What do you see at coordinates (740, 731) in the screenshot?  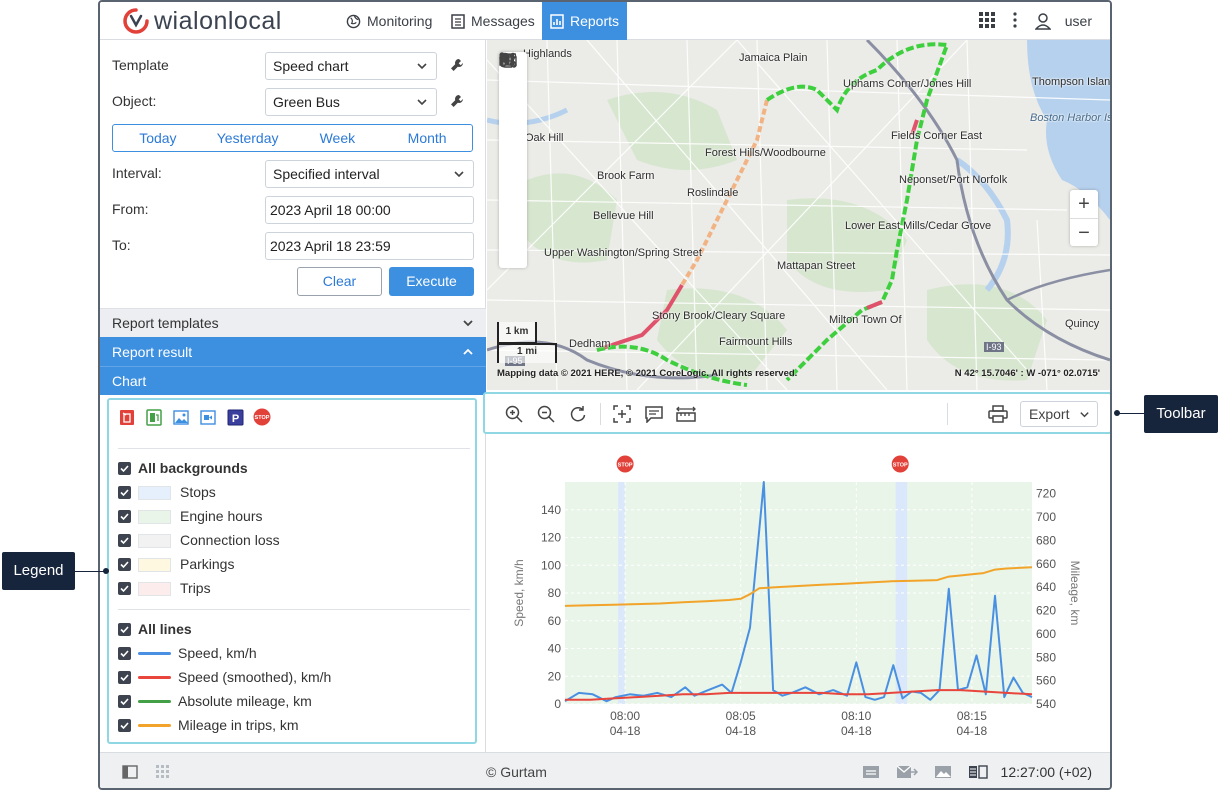 I see `x-tick-date-label: 04-18` at bounding box center [740, 731].